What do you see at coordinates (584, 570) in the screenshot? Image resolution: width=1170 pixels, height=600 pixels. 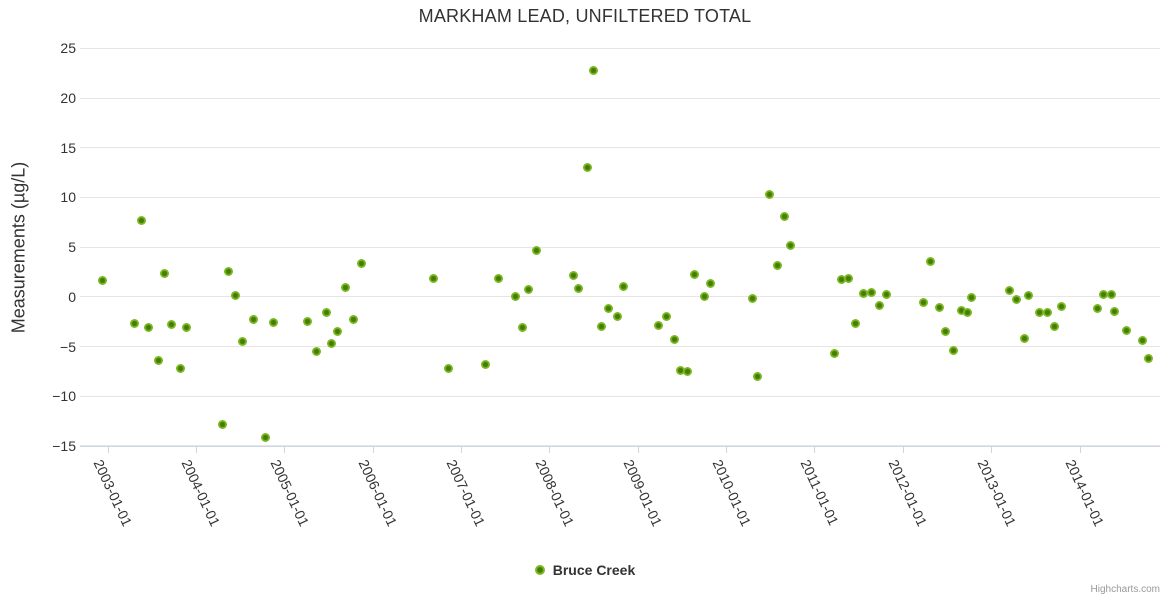 I see `legend-item-bruce-creek: Bruce Creek` at bounding box center [584, 570].